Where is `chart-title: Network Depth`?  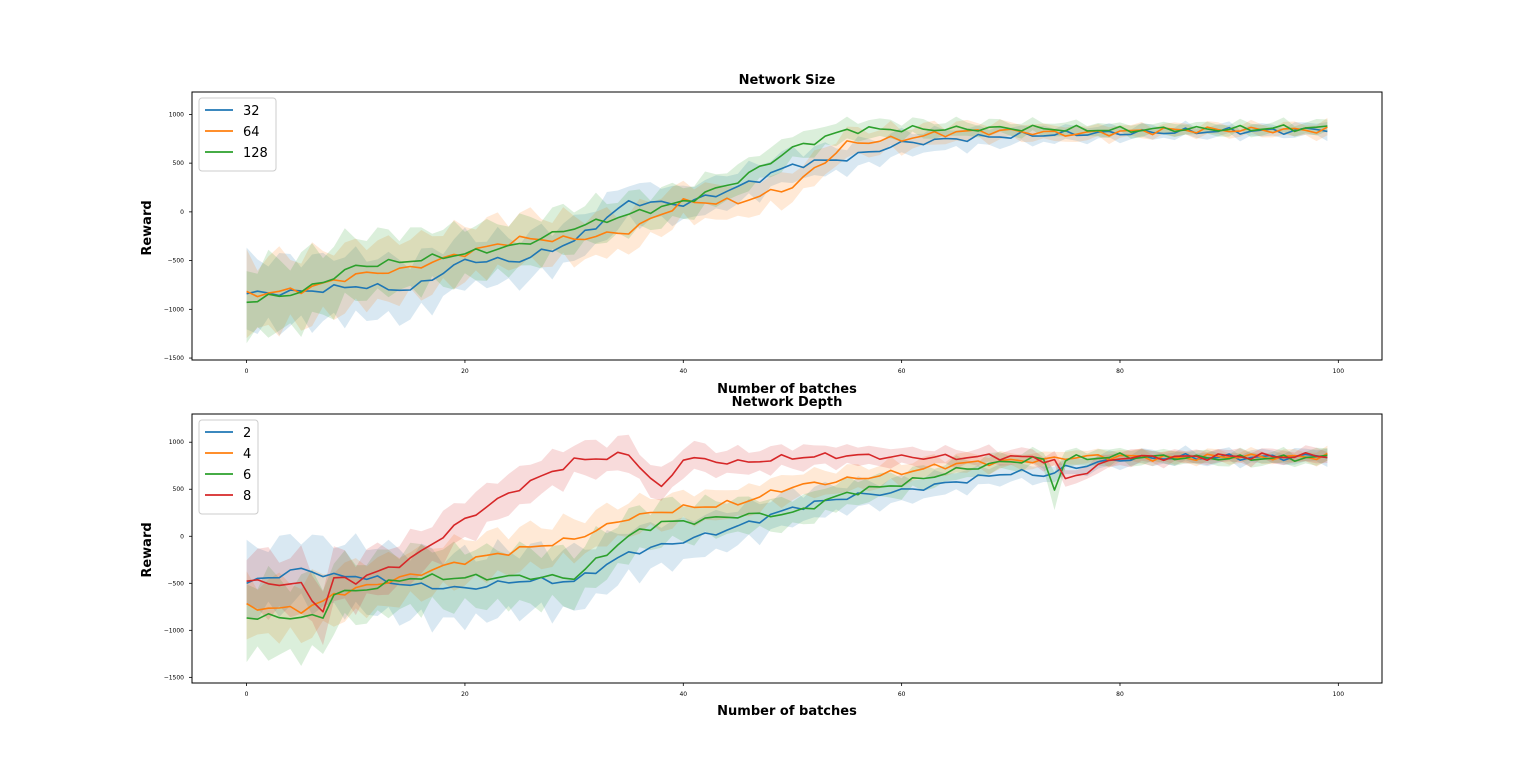
chart-title: Network Depth is located at coordinates (787, 402).